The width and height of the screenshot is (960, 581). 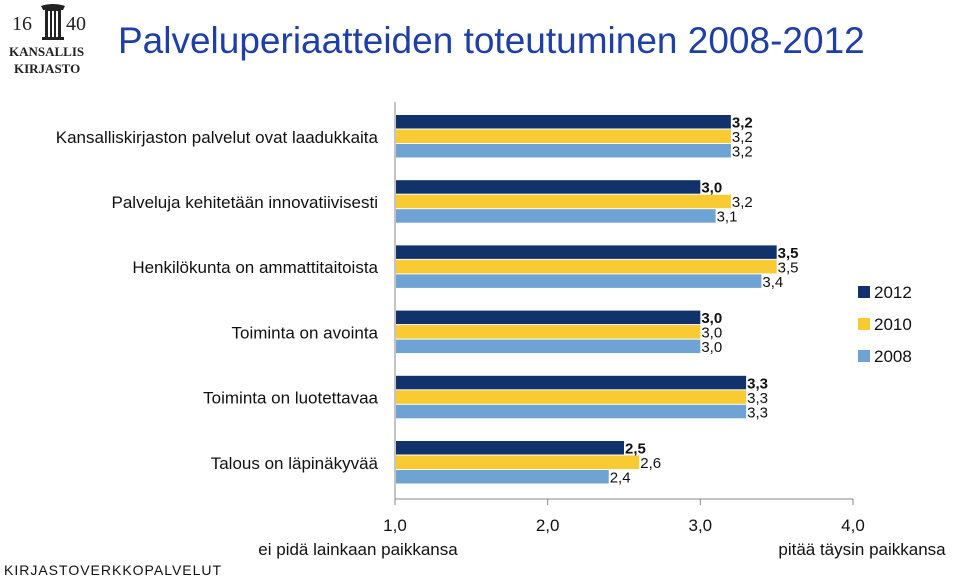 I want to click on logo-year-right: 40, so click(x=76, y=24).